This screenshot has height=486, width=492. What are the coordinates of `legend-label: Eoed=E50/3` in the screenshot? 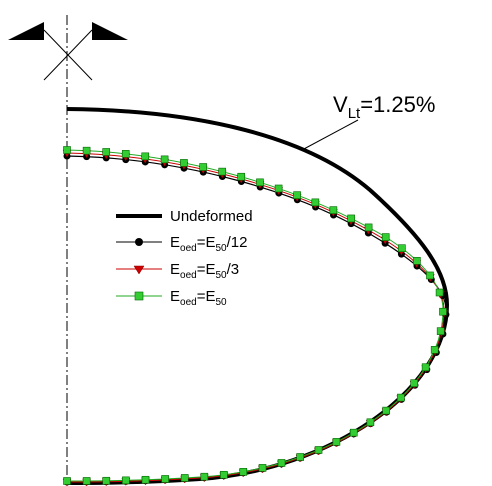 It's located at (204, 271).